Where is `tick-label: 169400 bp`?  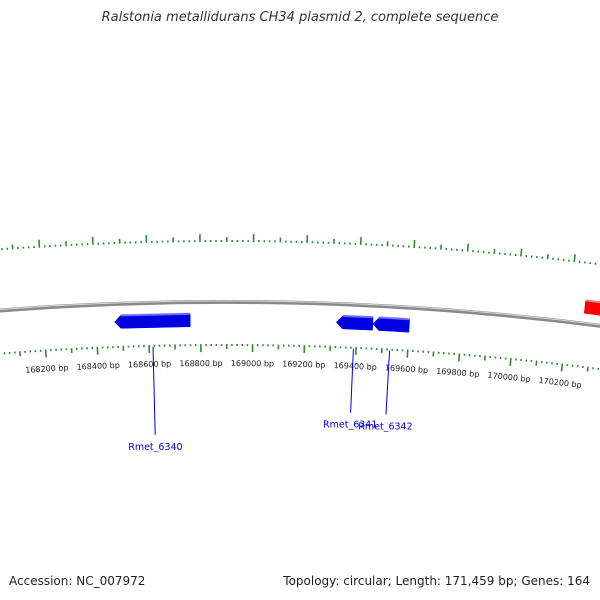 tick-label: 169400 bp is located at coordinates (355, 366).